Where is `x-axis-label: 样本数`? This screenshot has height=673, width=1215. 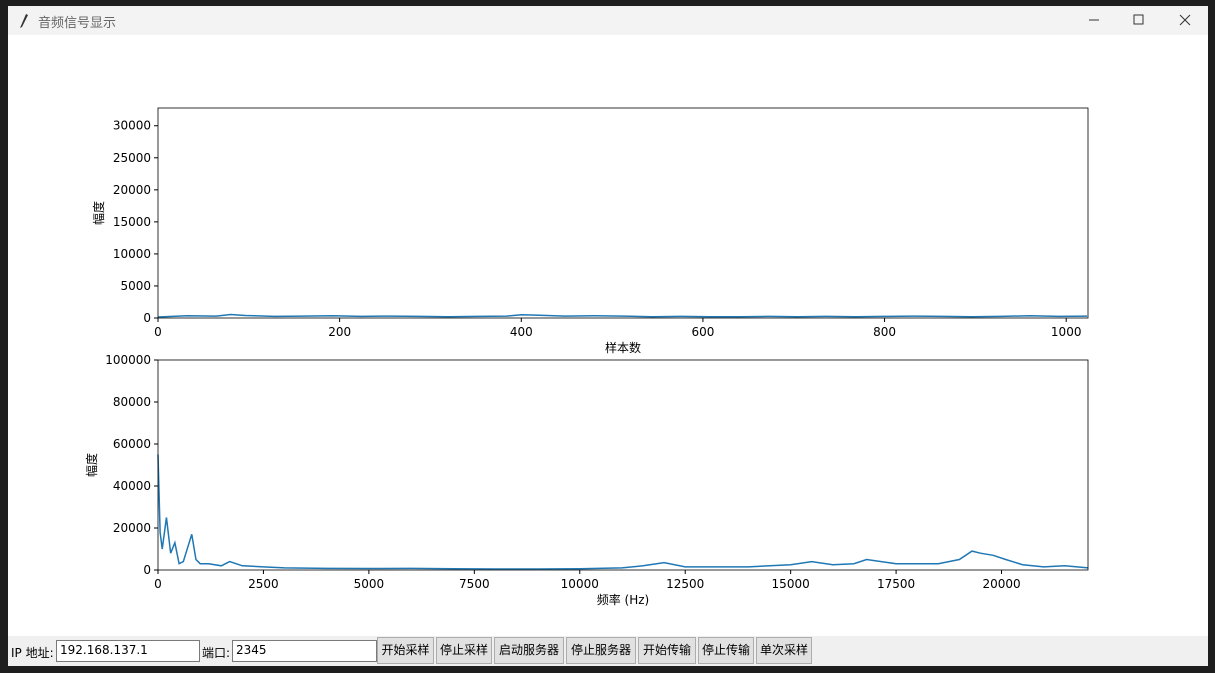
x-axis-label: 样本数 is located at coordinates (623, 347).